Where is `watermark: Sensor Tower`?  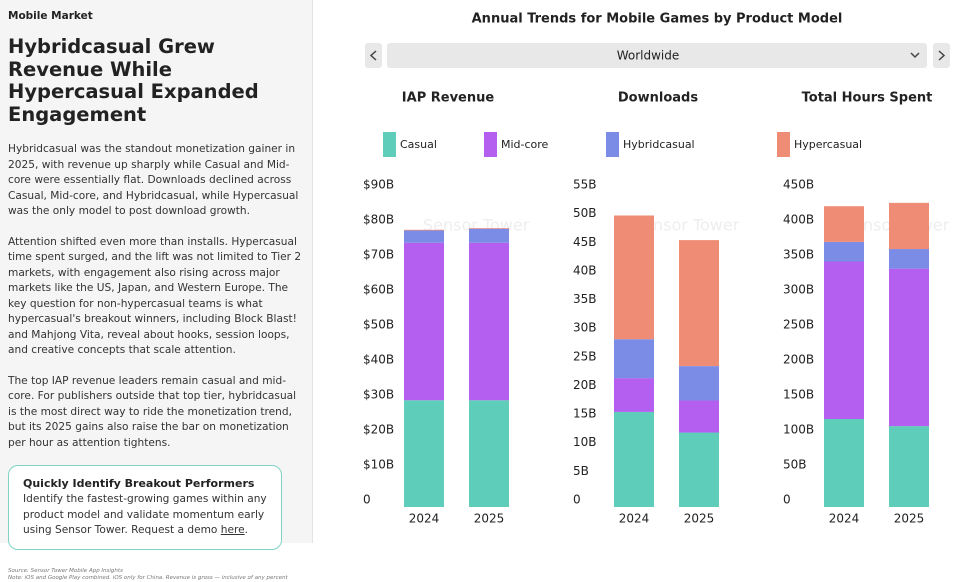
watermark: Sensor Tower is located at coordinates (686, 225).